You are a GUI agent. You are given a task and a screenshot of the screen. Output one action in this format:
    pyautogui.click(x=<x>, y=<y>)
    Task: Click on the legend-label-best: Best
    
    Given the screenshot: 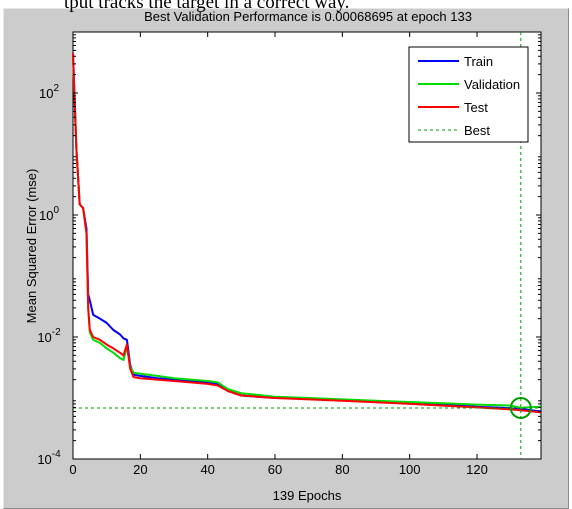 What is the action you would take?
    pyautogui.click(x=477, y=130)
    